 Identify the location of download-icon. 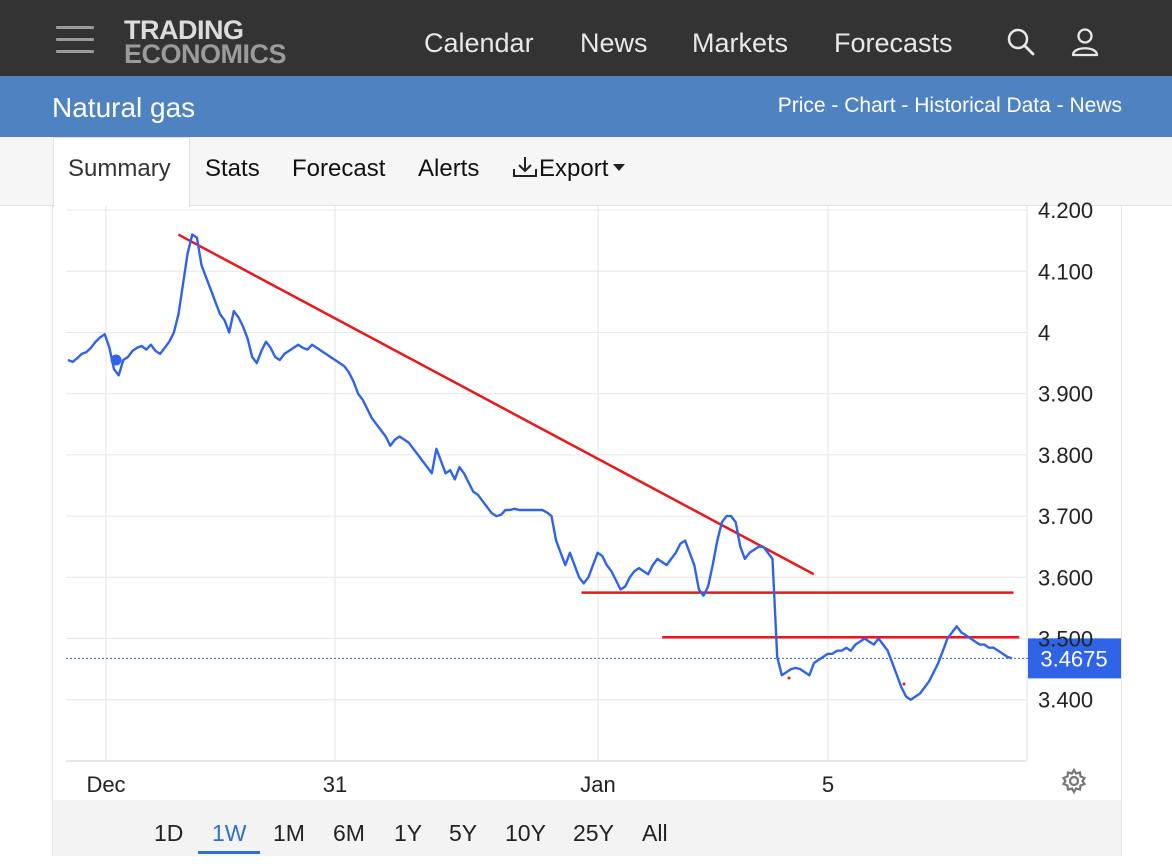
(525, 167).